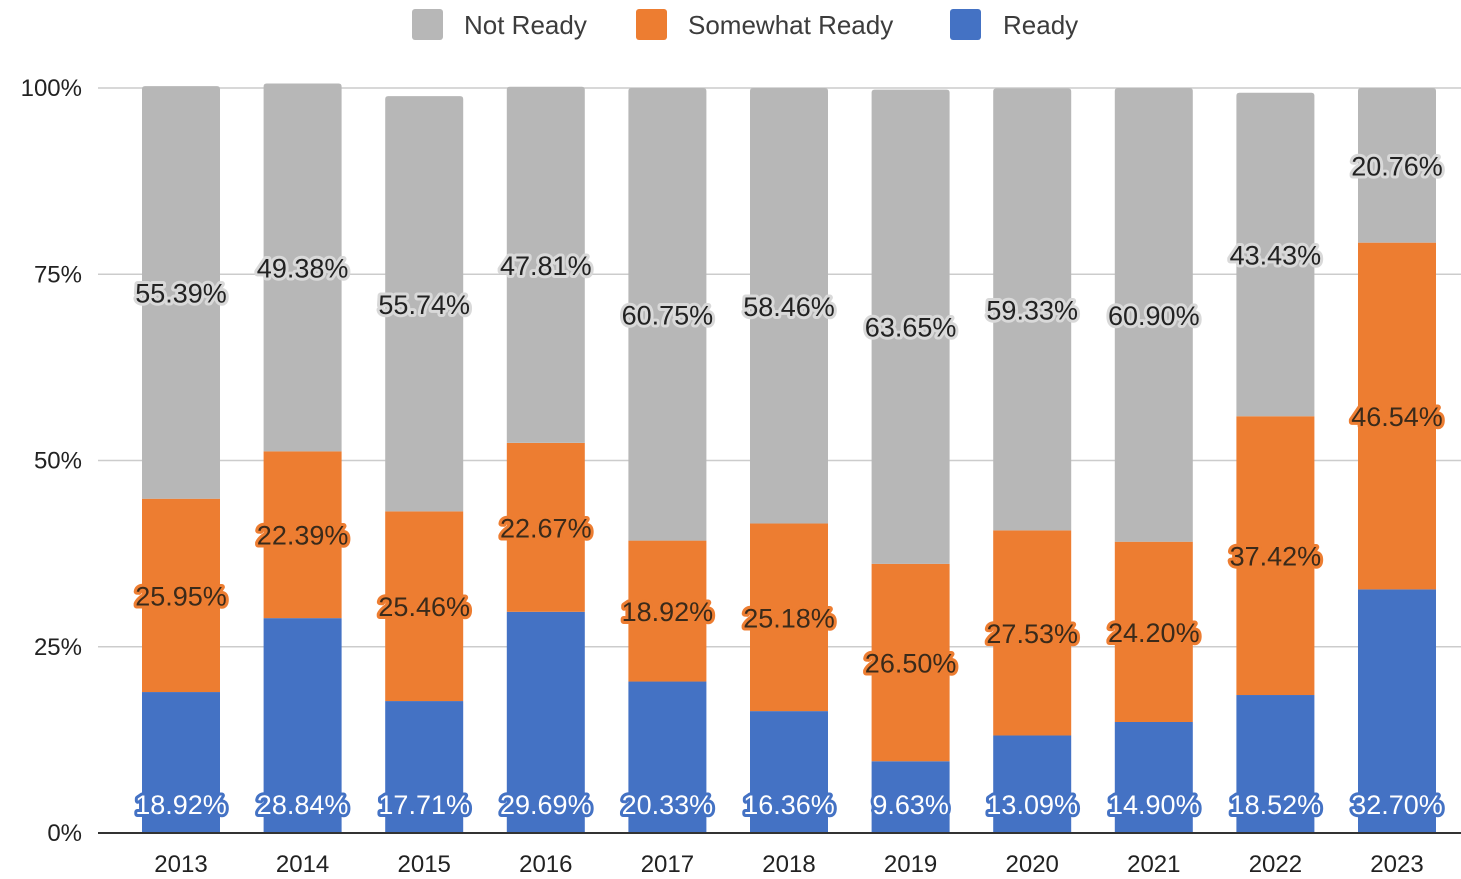  I want to click on legend-label-ready: Ready, so click(1040, 25).